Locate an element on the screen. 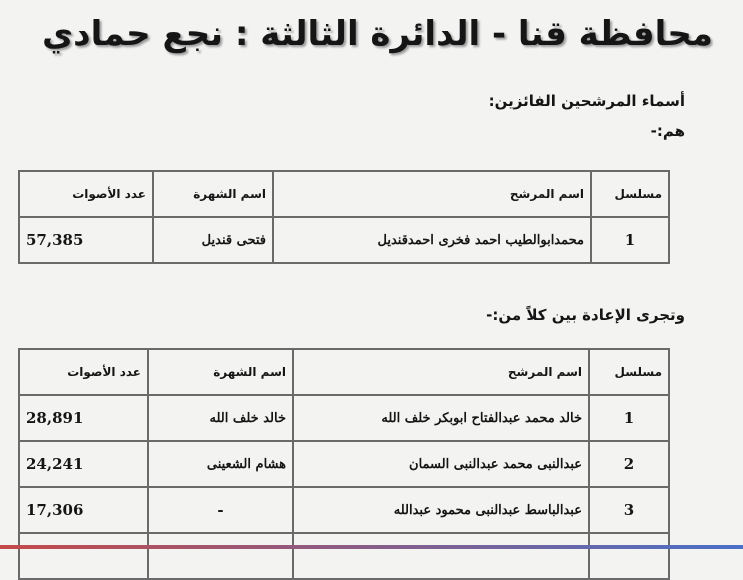 This screenshot has height=580, width=743. cell-votes: 24,241 is located at coordinates (83, 464).